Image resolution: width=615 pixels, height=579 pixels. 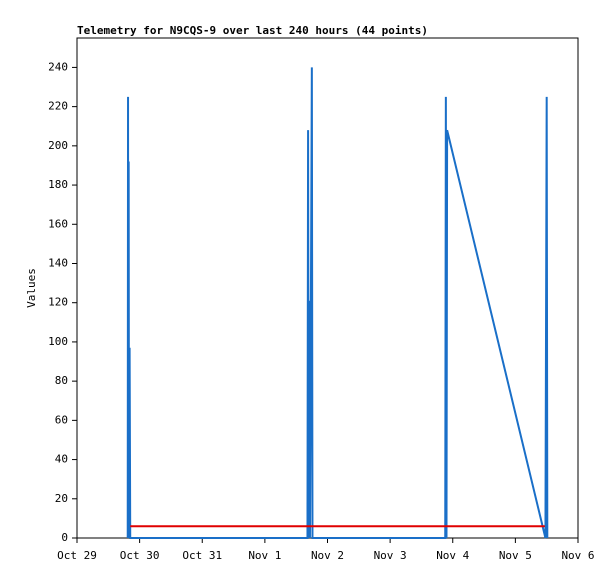 I want to click on x-tick-label: Nov 4, so click(x=452, y=555).